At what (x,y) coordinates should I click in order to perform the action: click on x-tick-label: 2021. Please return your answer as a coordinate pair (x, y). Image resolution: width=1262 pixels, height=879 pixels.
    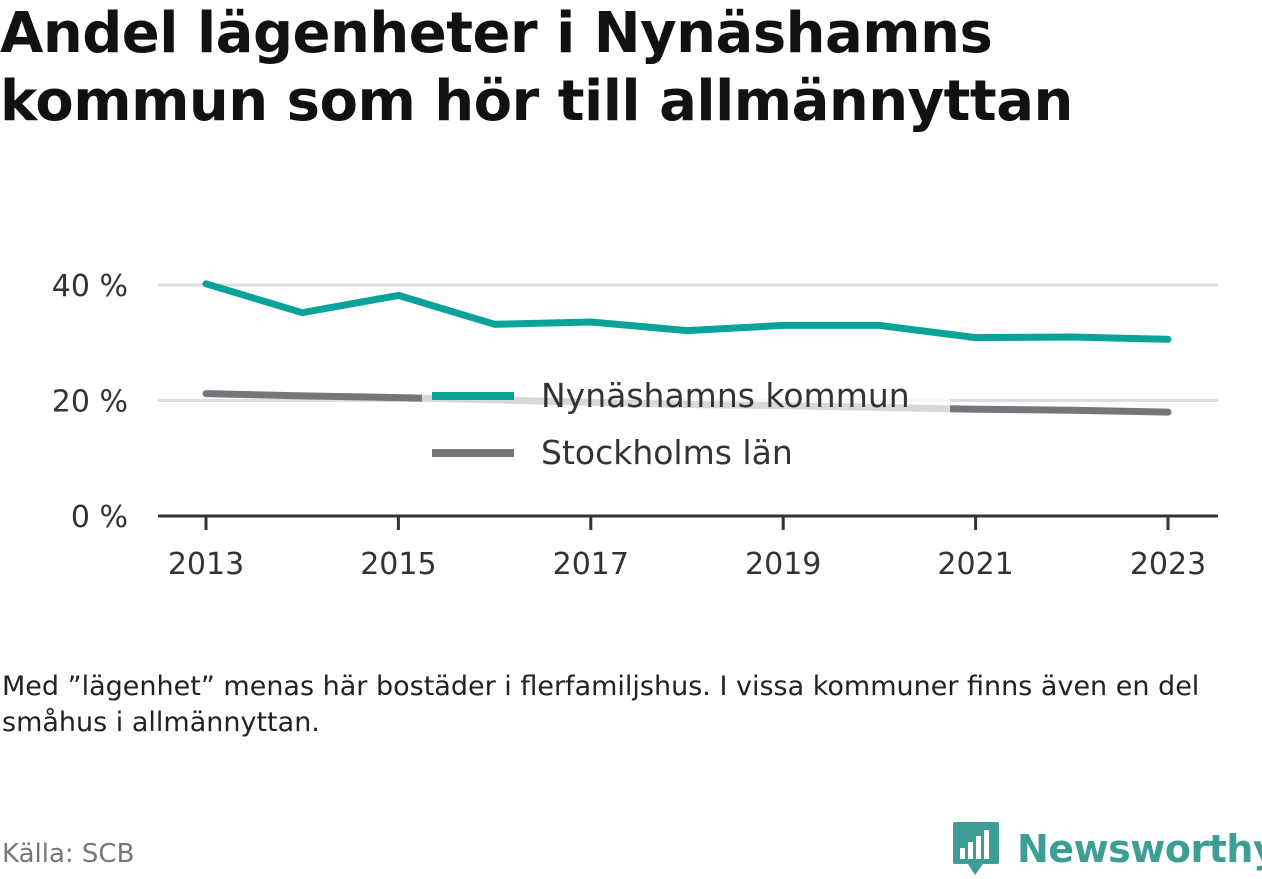
    Looking at the image, I should click on (975, 564).